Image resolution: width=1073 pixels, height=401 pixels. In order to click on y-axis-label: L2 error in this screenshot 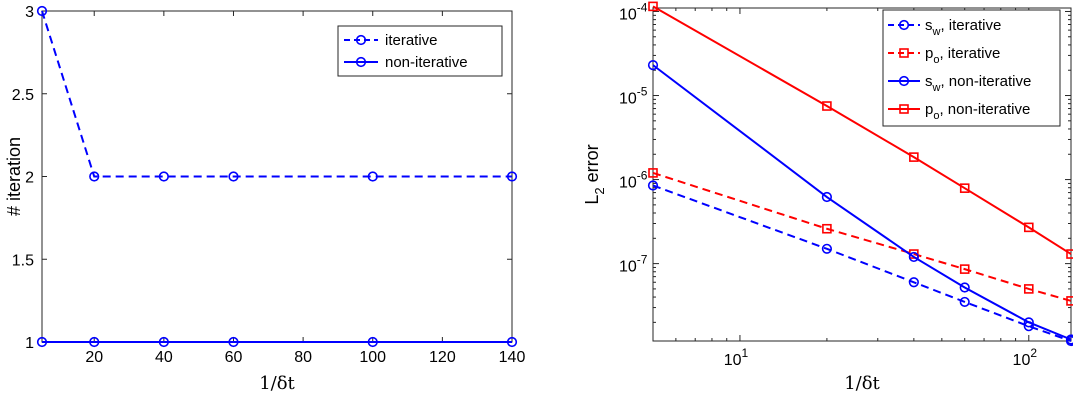, I will do `click(594, 174)`.